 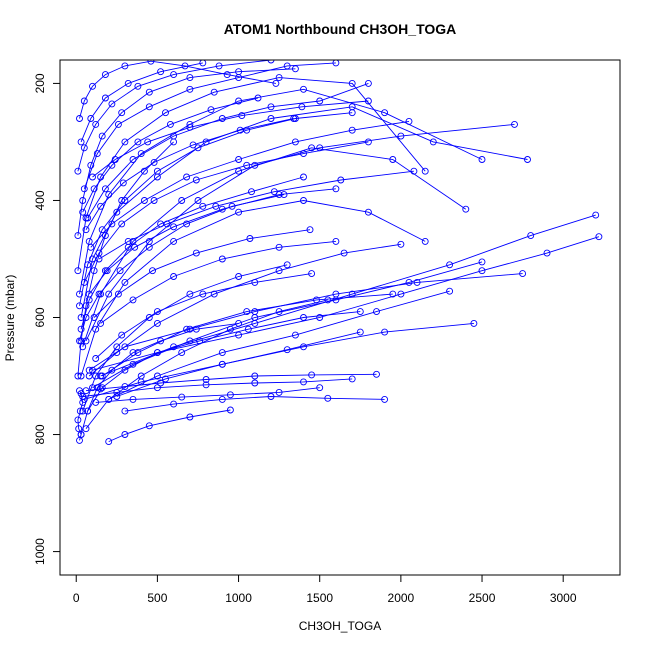 What do you see at coordinates (40, 200) in the screenshot?
I see `y-tick-label: 400` at bounding box center [40, 200].